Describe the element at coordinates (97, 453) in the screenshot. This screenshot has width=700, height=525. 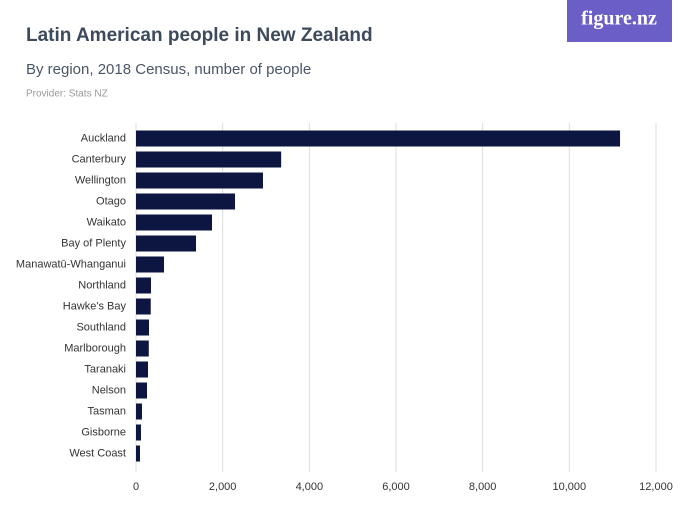
I see `y-tick-label: West Coast` at that location.